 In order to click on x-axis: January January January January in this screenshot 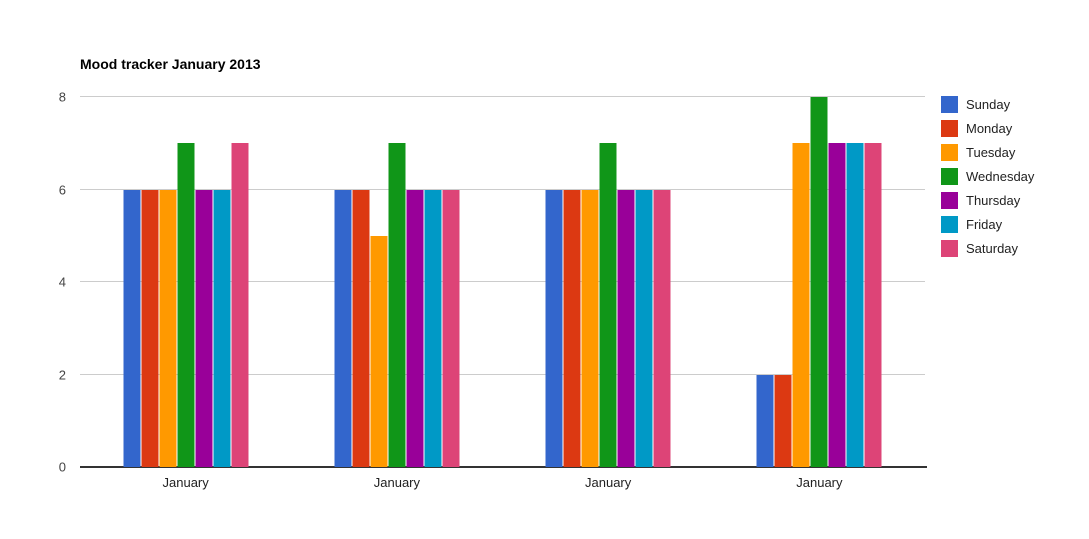, I will do `click(502, 485)`.